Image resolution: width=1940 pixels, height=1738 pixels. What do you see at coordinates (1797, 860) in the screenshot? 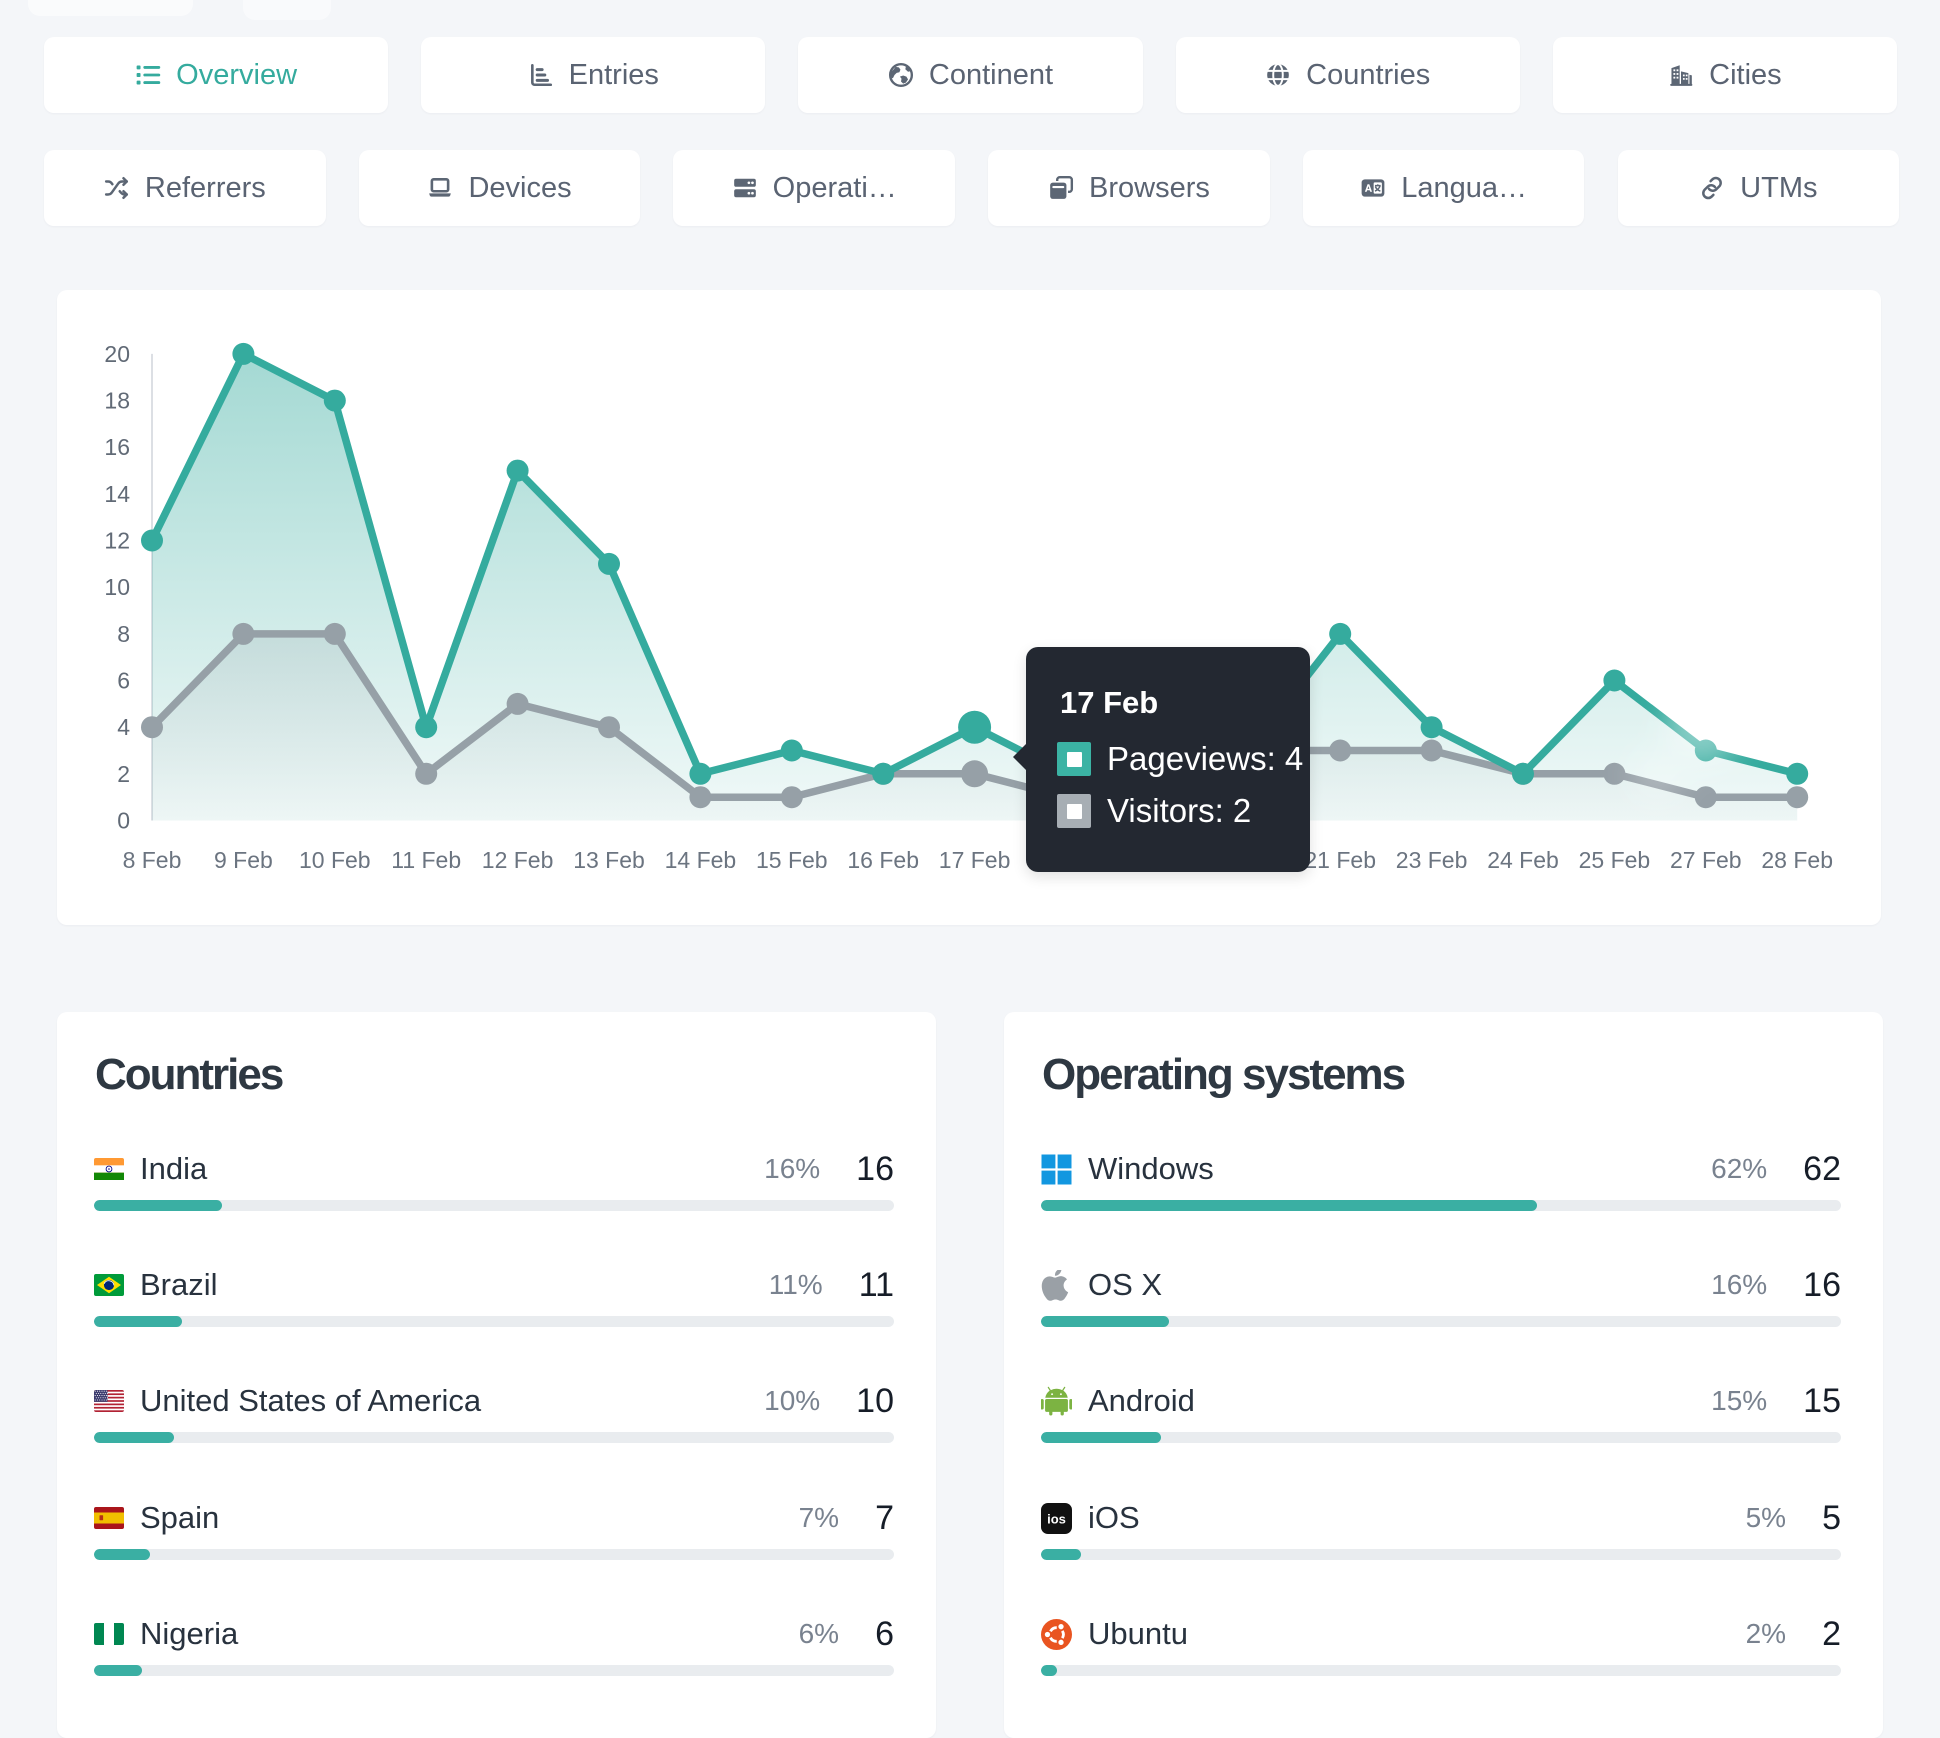
I see `svg-text: 28 Feb` at bounding box center [1797, 860].